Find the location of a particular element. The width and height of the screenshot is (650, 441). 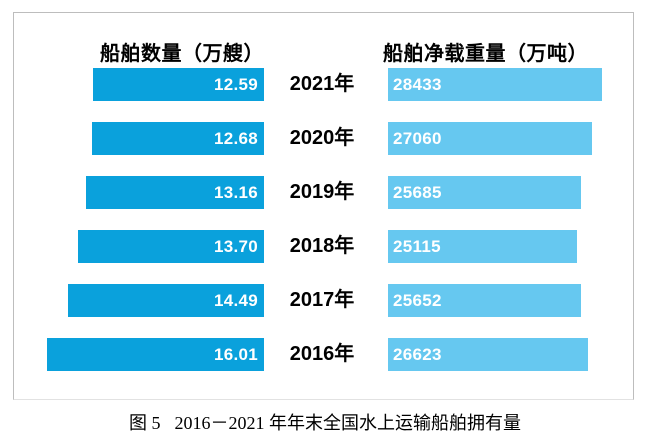

year-label: 2017年 is located at coordinates (322, 300).